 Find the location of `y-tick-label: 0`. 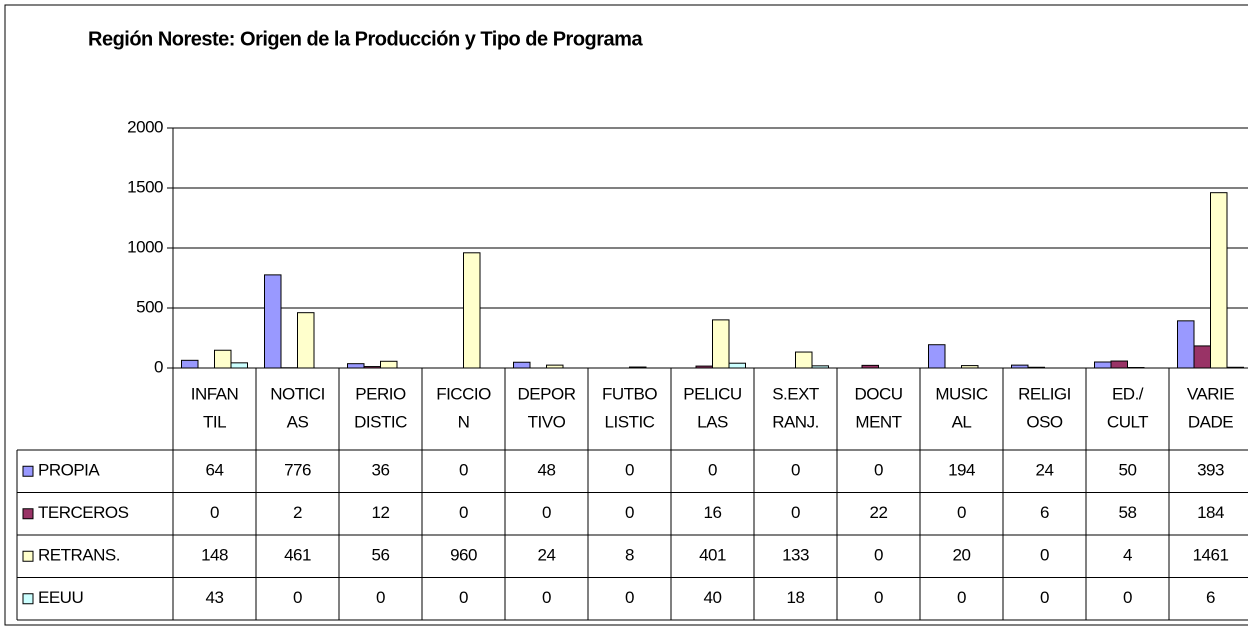

y-tick-label: 0 is located at coordinates (158, 366).